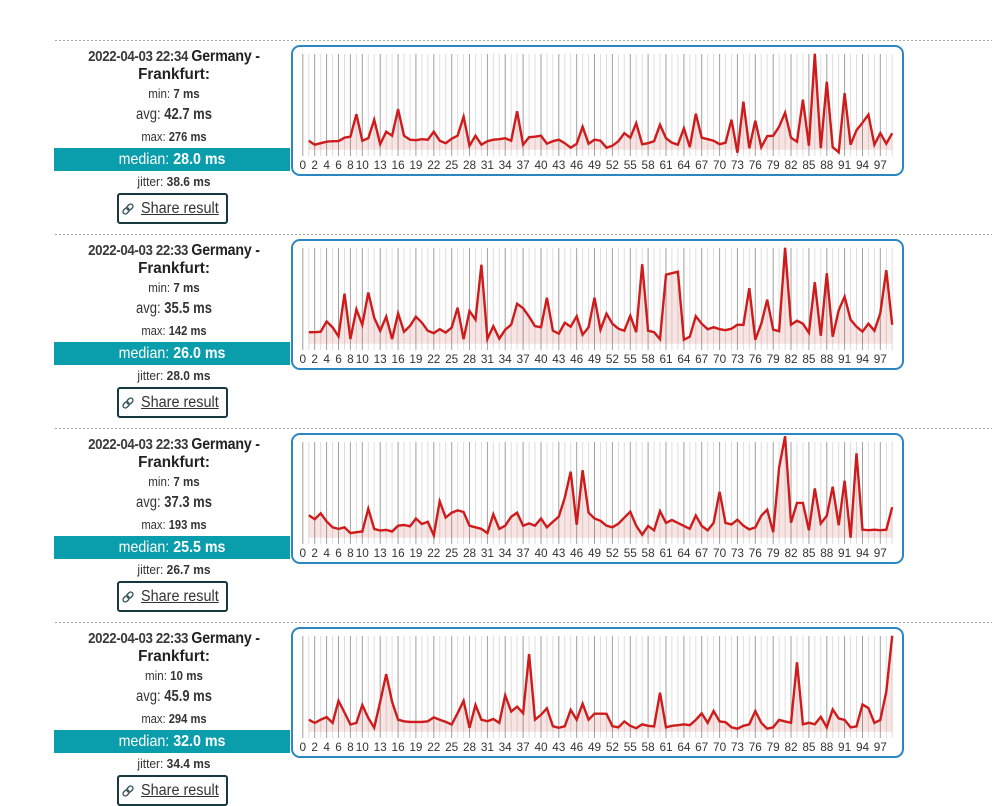 Image resolution: width=999 pixels, height=806 pixels. Describe the element at coordinates (612, 165) in the screenshot. I see `svg-text: 52` at that location.